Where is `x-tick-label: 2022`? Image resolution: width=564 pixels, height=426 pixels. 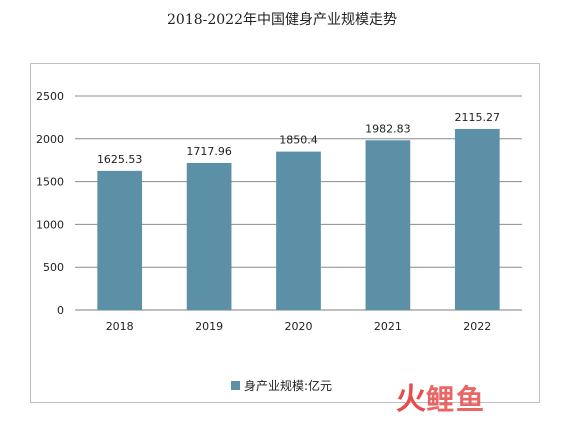
x-tick-label: 2022 is located at coordinates (477, 326).